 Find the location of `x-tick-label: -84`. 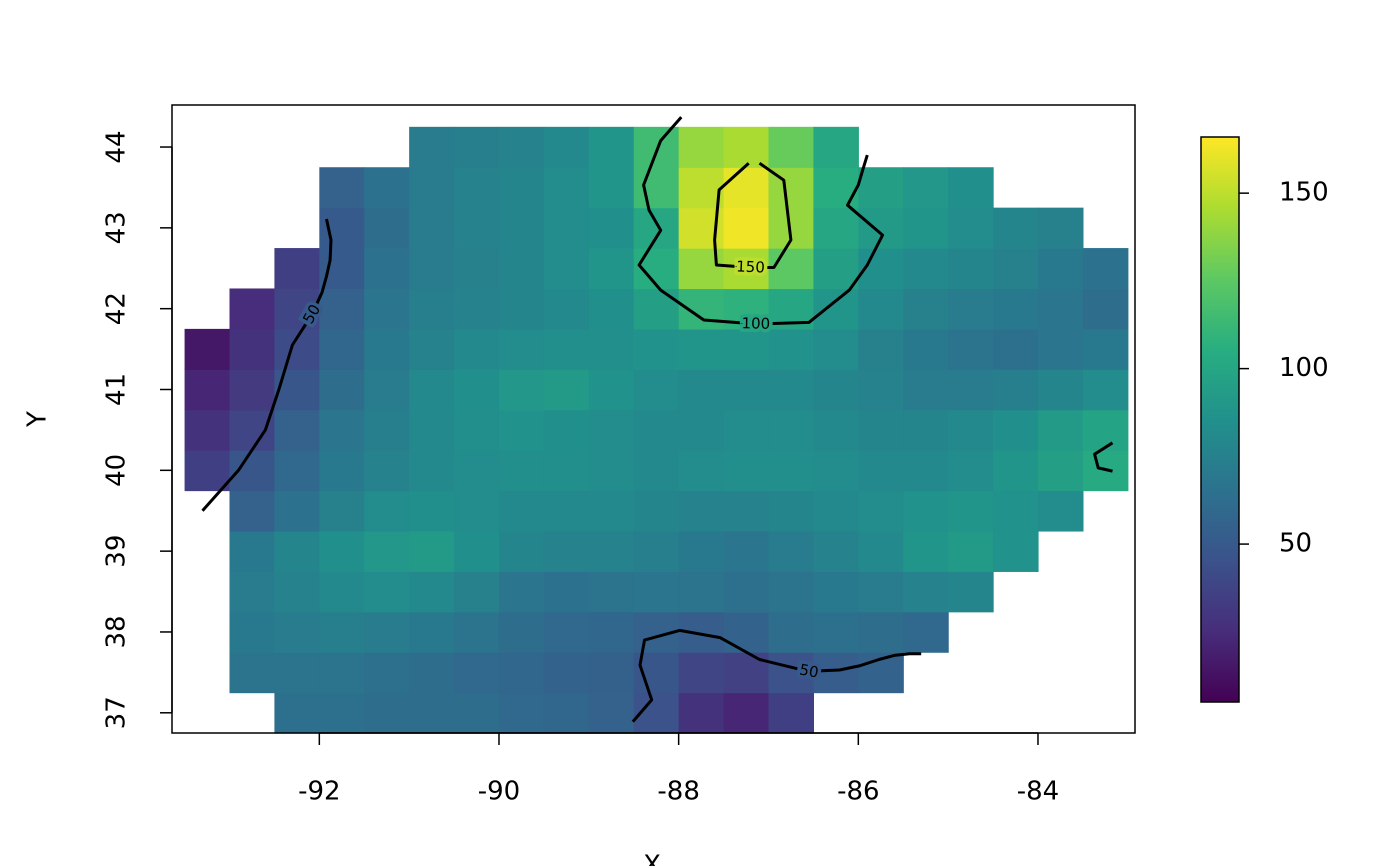

x-tick-label: -84 is located at coordinates (1038, 792).